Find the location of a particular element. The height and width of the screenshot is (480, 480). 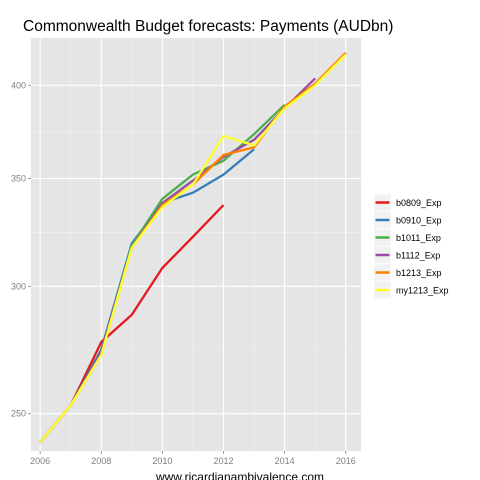

x-axis-label: www.ricardianambivalence.com is located at coordinates (239, 475).